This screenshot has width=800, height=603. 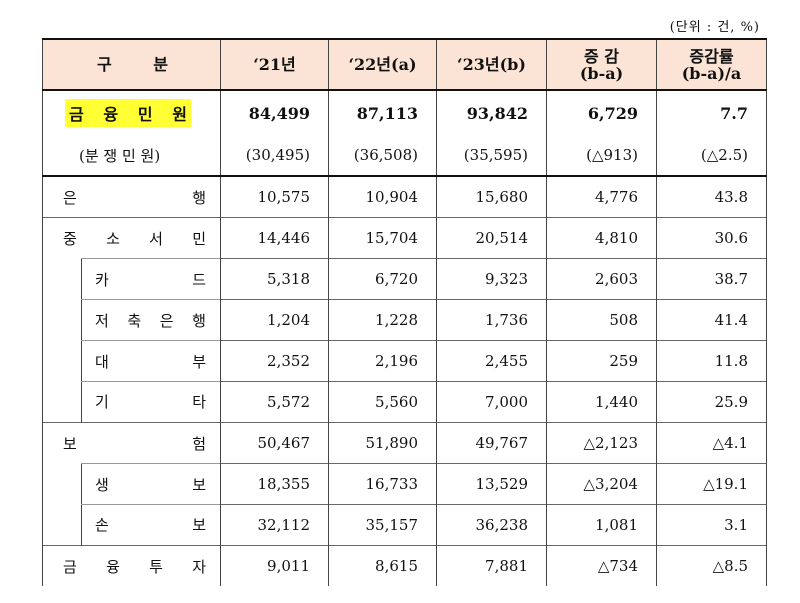 I want to click on sector-label-char: 금, so click(x=70, y=566).